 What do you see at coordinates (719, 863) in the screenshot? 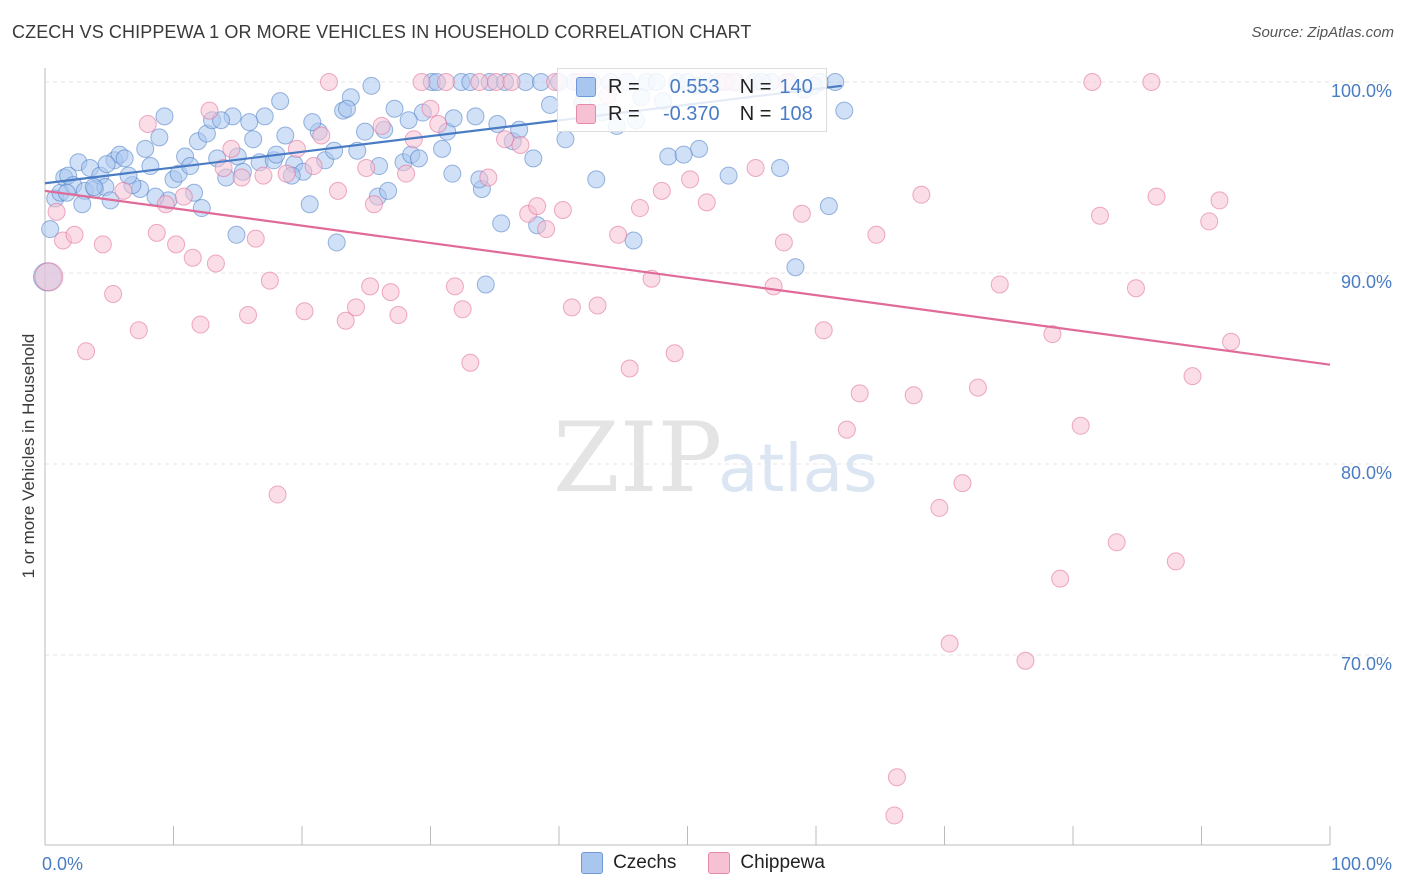
I see `legend-swatch-chippewa` at bounding box center [719, 863].